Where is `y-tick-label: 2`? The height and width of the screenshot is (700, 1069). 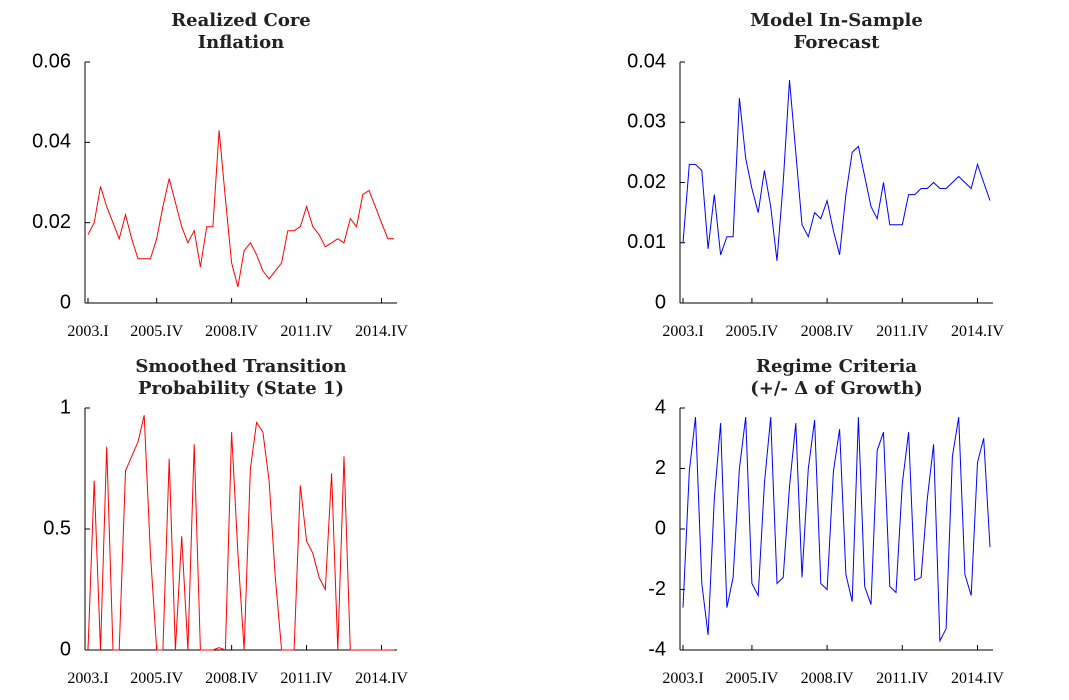 y-tick-label: 2 is located at coordinates (660, 468).